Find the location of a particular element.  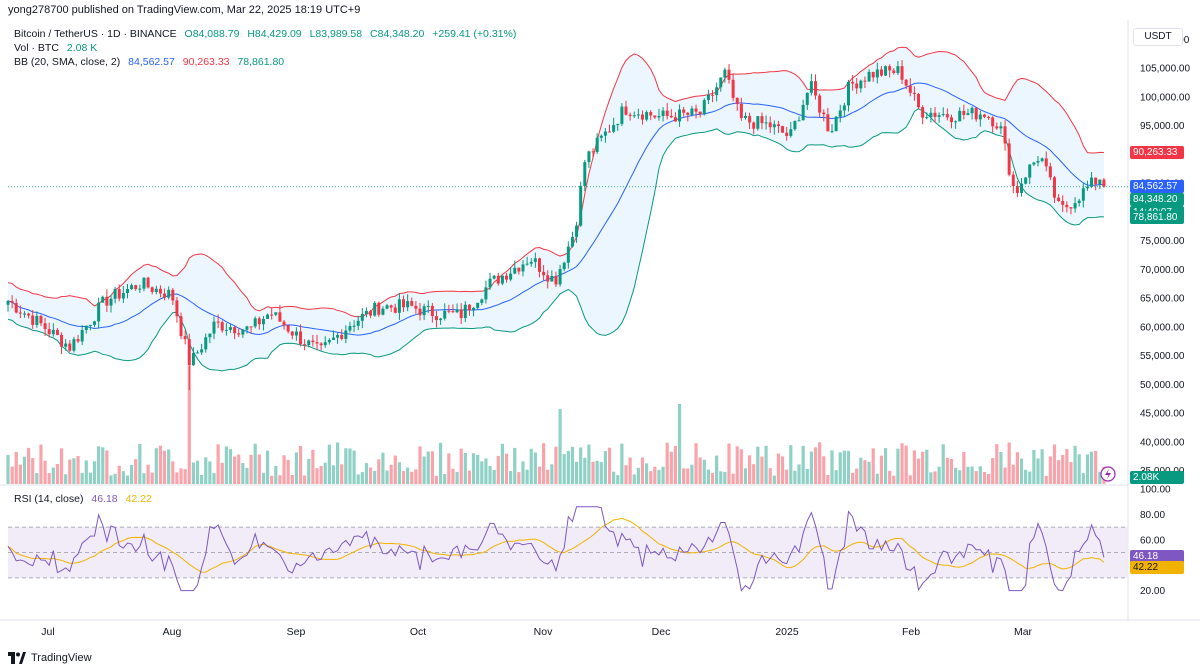

bb-label: BB (20, SMA, close, 2) is located at coordinates (67, 62).